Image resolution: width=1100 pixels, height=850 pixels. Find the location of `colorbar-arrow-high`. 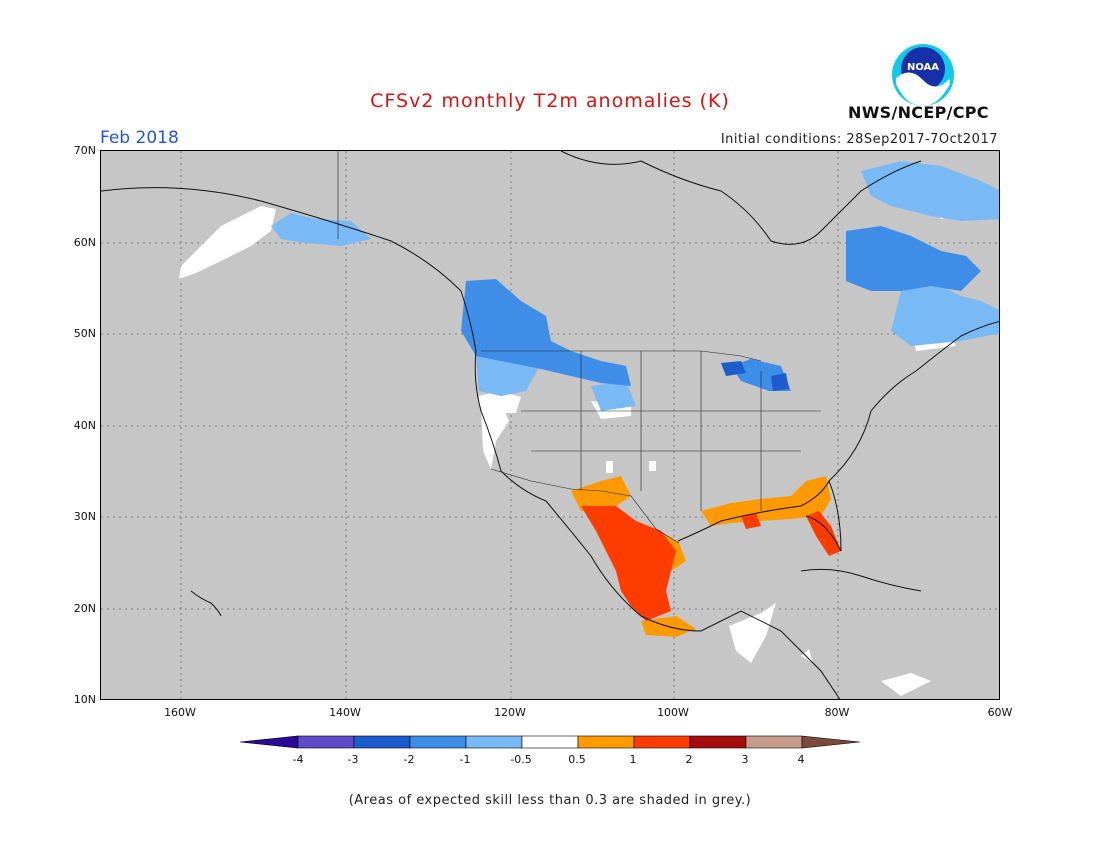

colorbar-arrow-high is located at coordinates (831, 742).